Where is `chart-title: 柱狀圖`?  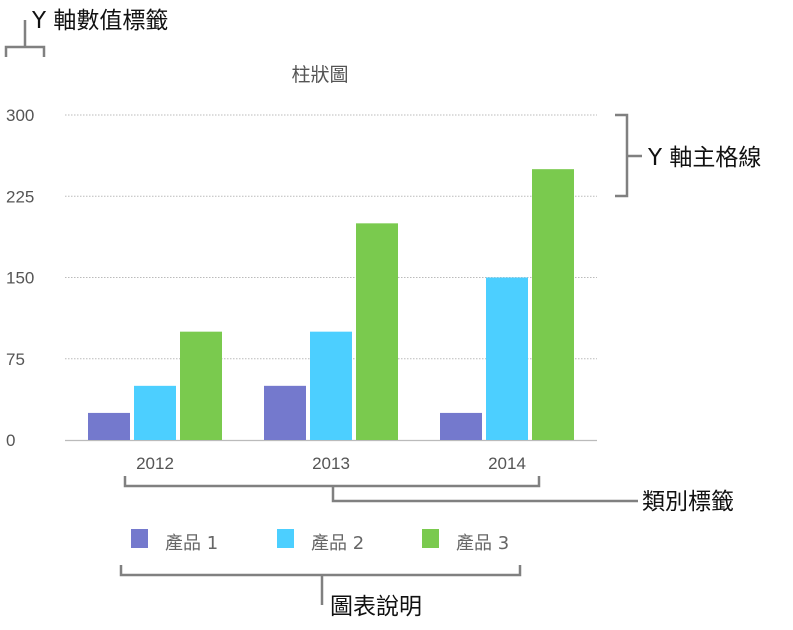 chart-title: 柱狀圖 is located at coordinates (319, 75).